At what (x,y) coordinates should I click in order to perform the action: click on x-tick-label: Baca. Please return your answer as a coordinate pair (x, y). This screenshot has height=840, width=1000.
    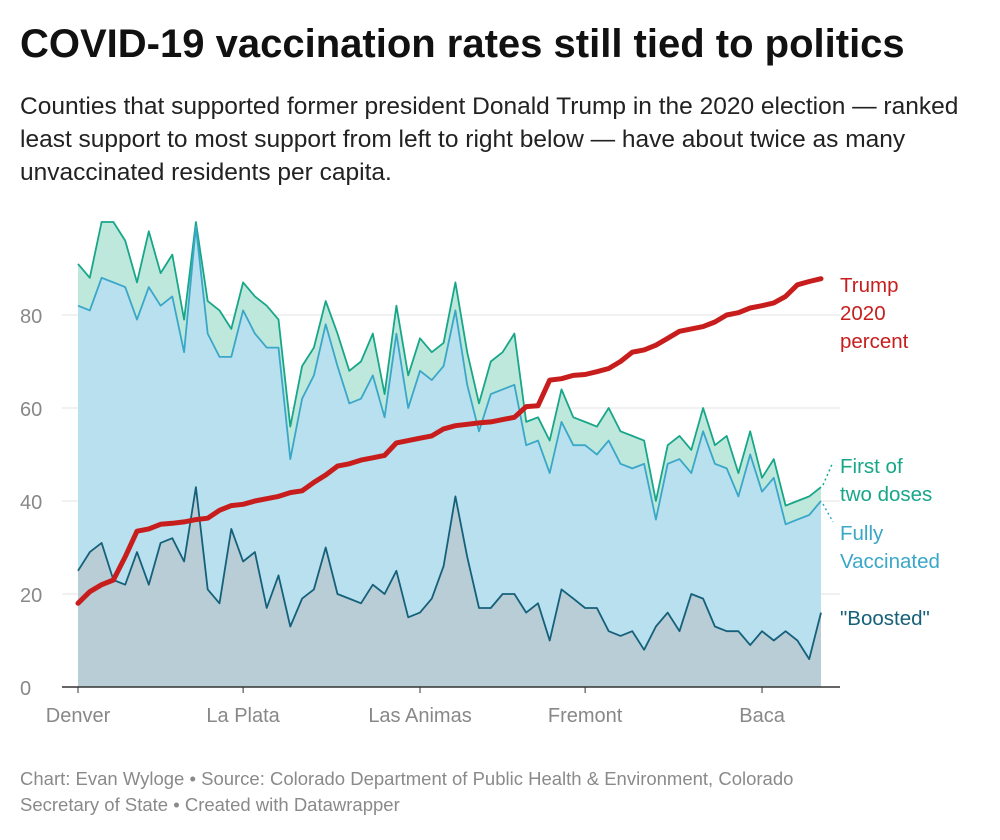
    Looking at the image, I should click on (762, 716).